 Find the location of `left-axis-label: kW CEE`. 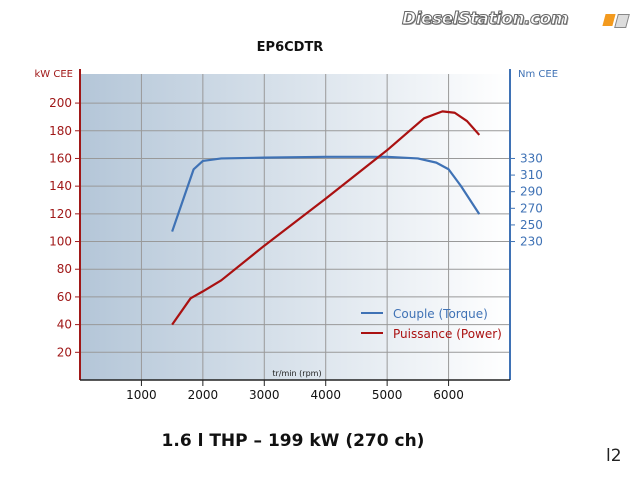

left-axis-label: kW CEE is located at coordinates (54, 74).